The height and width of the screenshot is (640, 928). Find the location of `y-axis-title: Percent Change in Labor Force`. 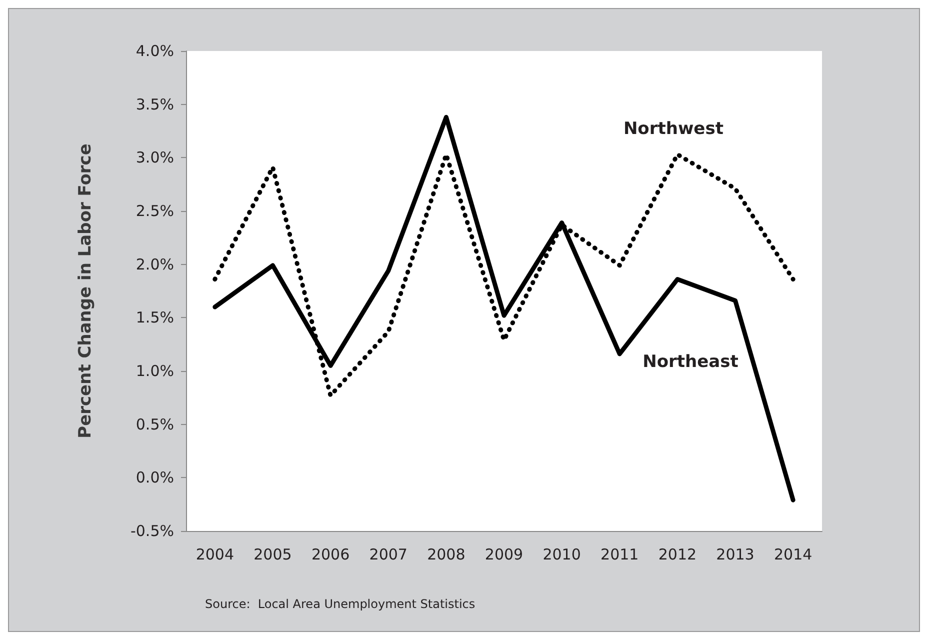

y-axis-title: Percent Change in Labor Force is located at coordinates (86, 291).